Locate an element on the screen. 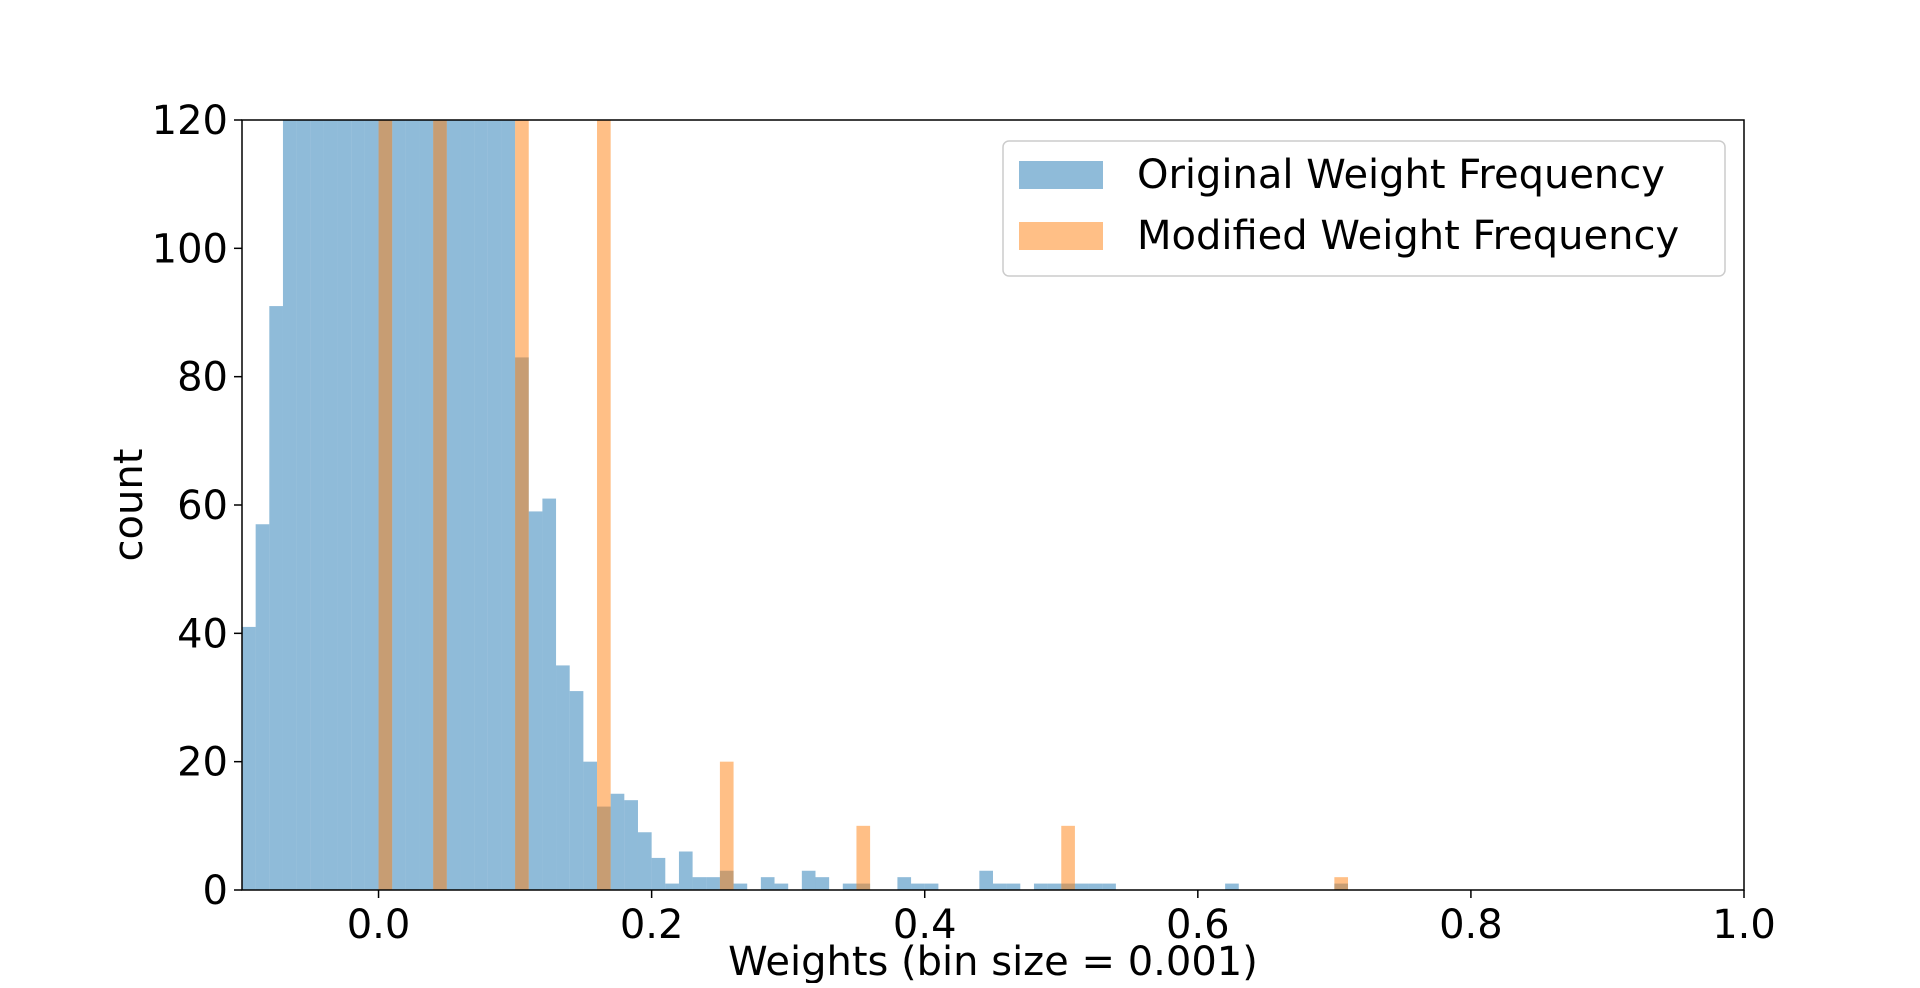 This screenshot has width=1920, height=988. x-tick-label-2: 0.4 is located at coordinates (925, 925).